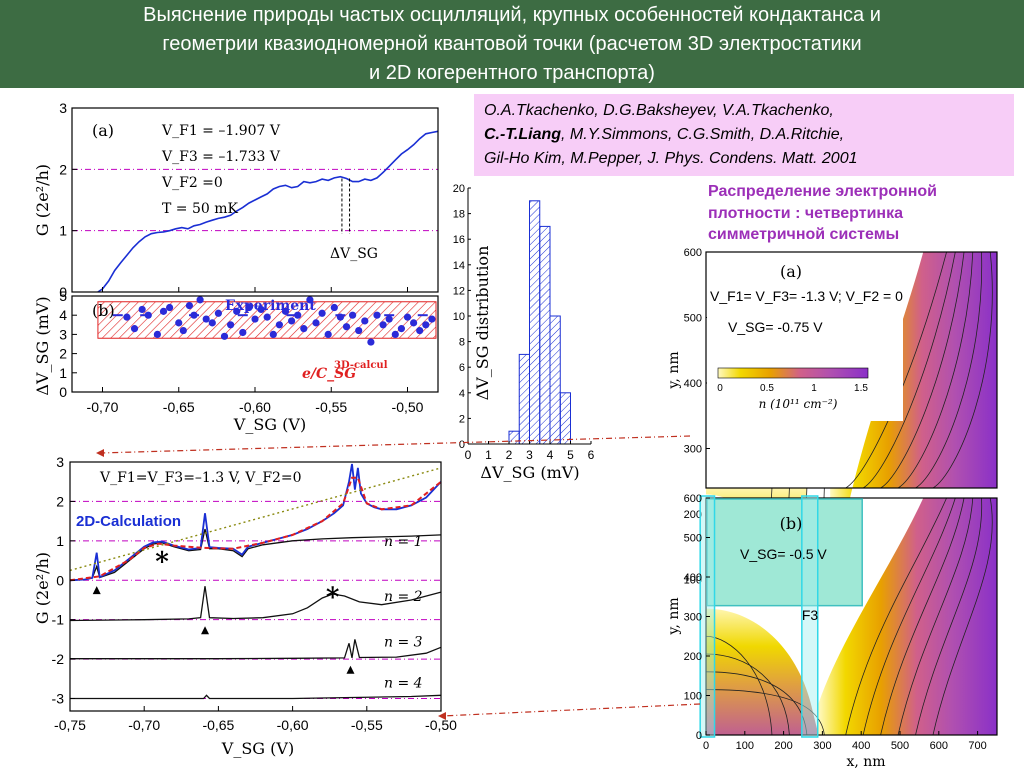  Describe the element at coordinates (403, 542) in the screenshot. I see `calc-mode-label: n = 1` at that location.